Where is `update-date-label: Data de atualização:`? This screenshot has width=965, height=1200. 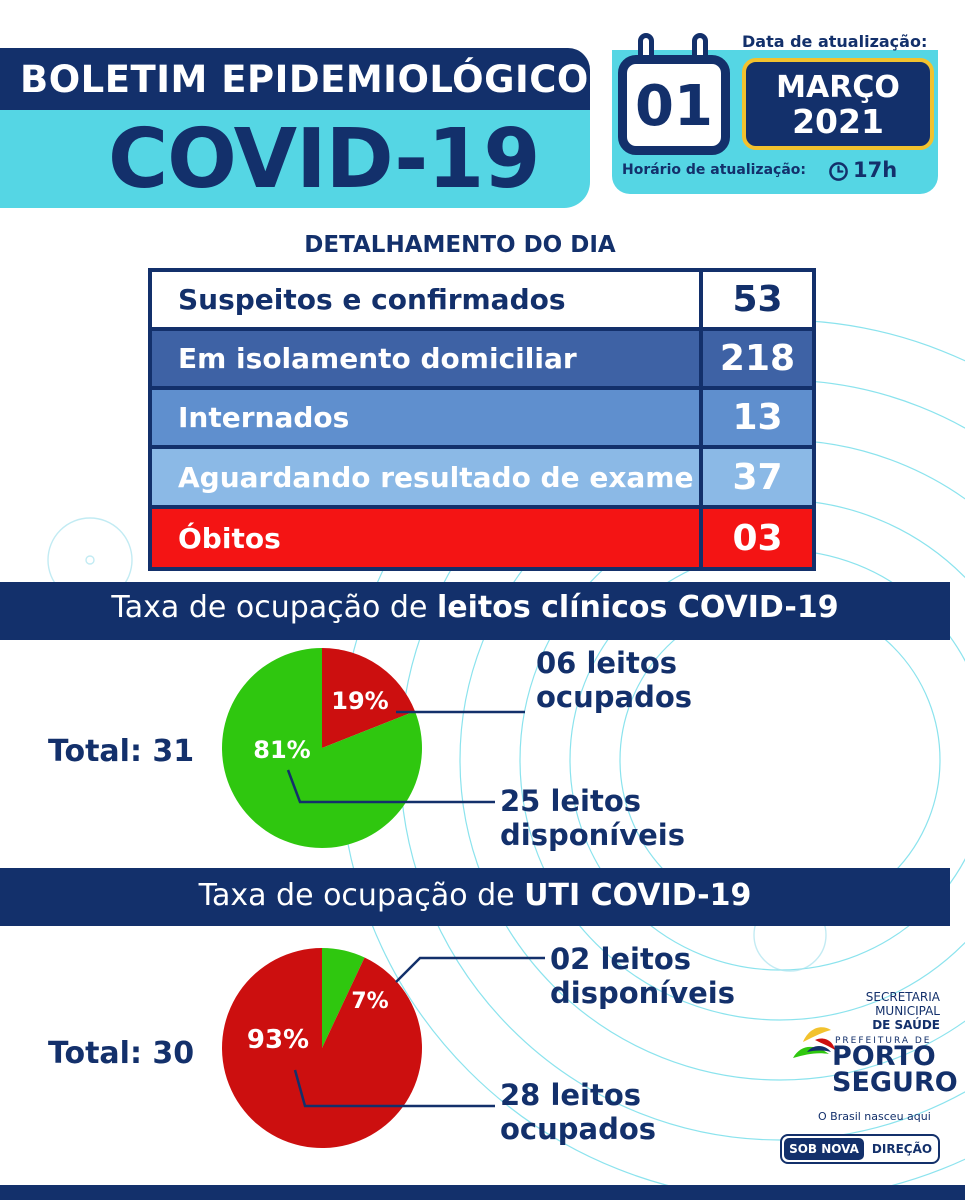 update-date-label: Data de atualização: is located at coordinates (835, 41).